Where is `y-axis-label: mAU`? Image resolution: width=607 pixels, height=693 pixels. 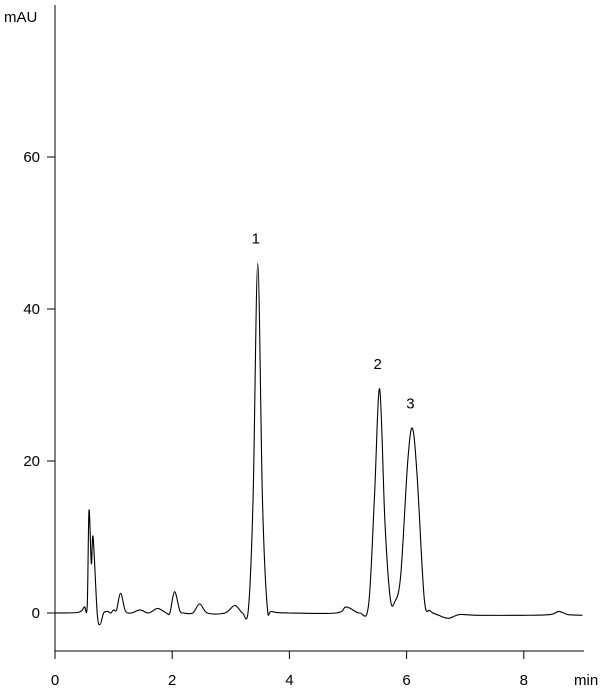
y-axis-label: mAU is located at coordinates (20, 17).